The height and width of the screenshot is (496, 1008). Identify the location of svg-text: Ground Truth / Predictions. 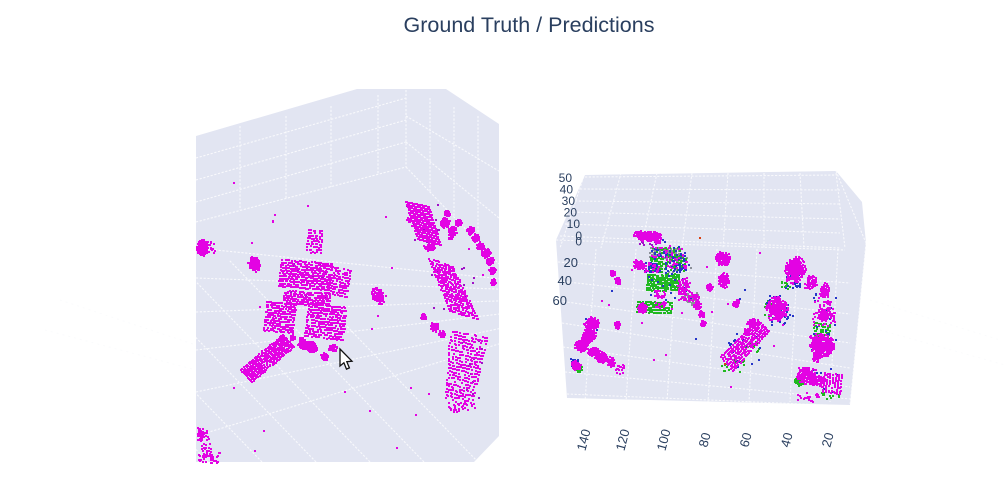
(529, 25).